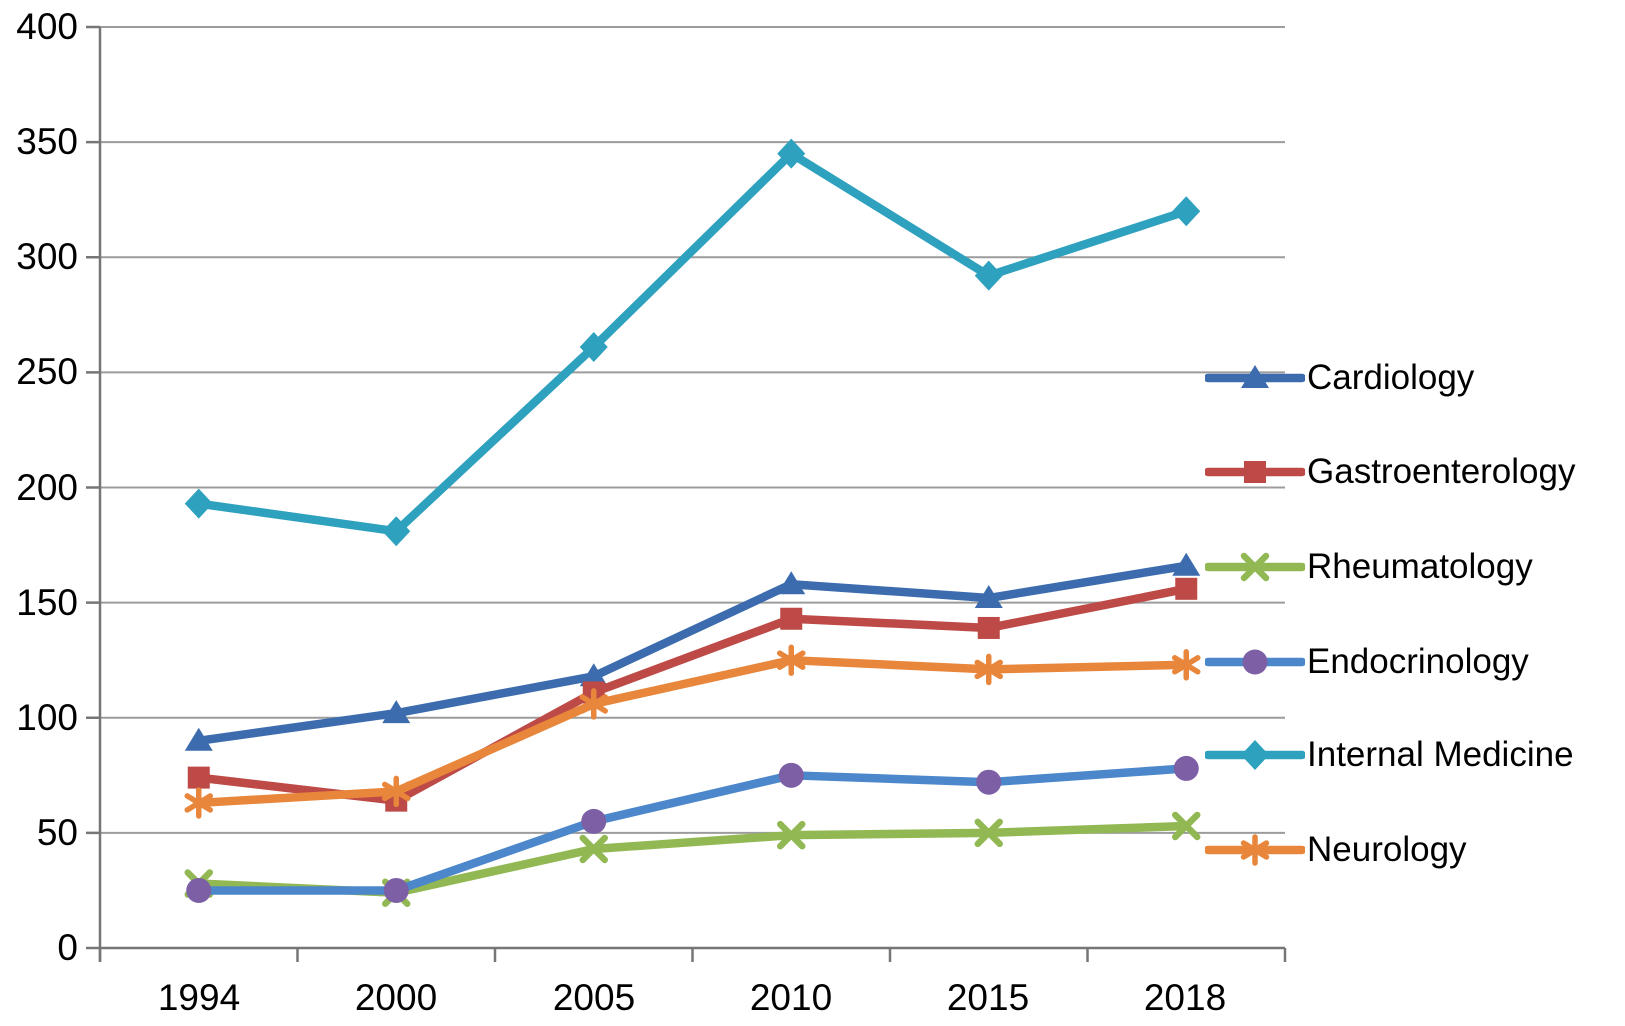  Describe the element at coordinates (47, 602) in the screenshot. I see `y-tick-label: 150` at that location.